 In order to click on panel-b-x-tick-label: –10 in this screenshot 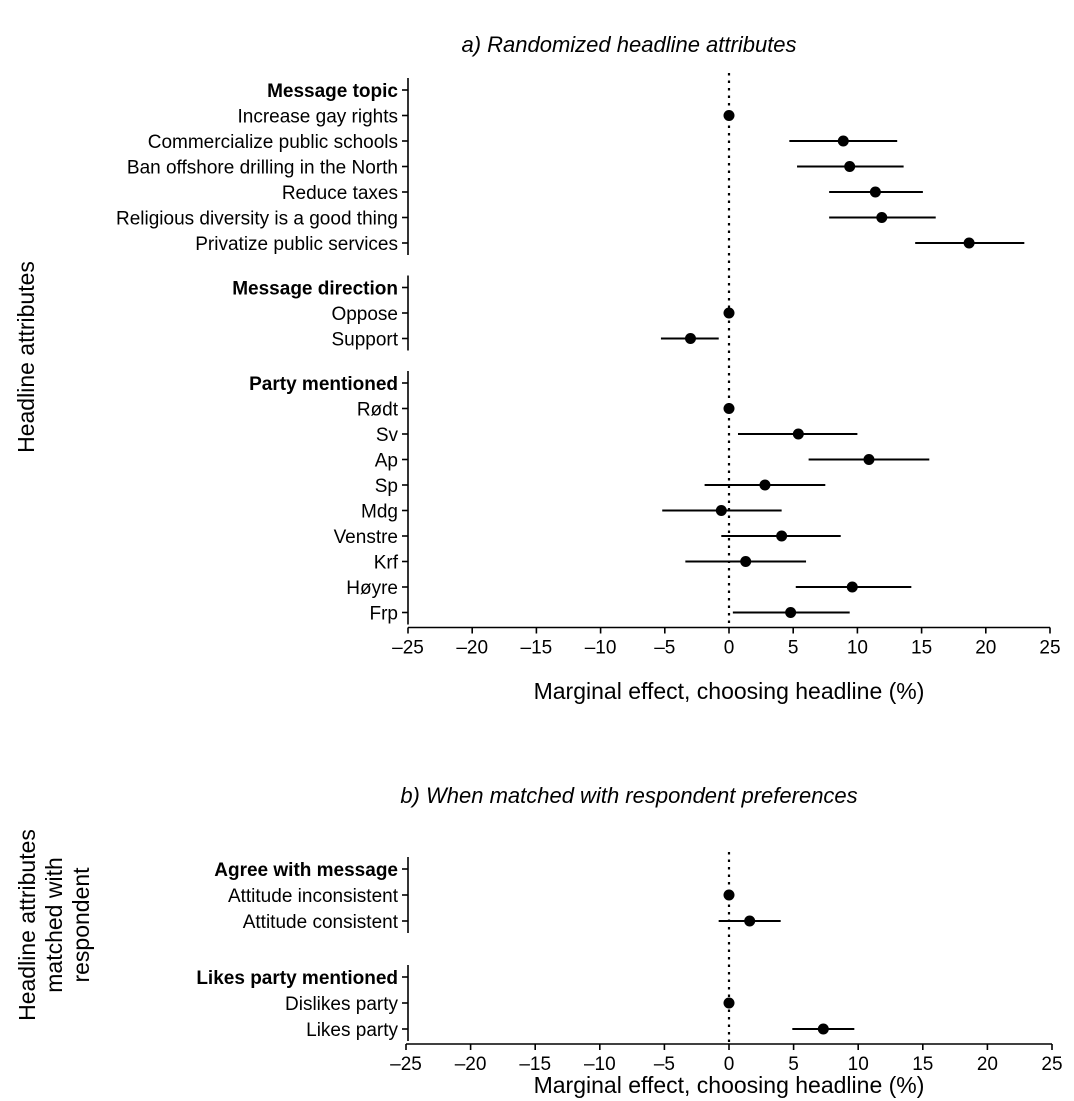, I will do `click(600, 1064)`.